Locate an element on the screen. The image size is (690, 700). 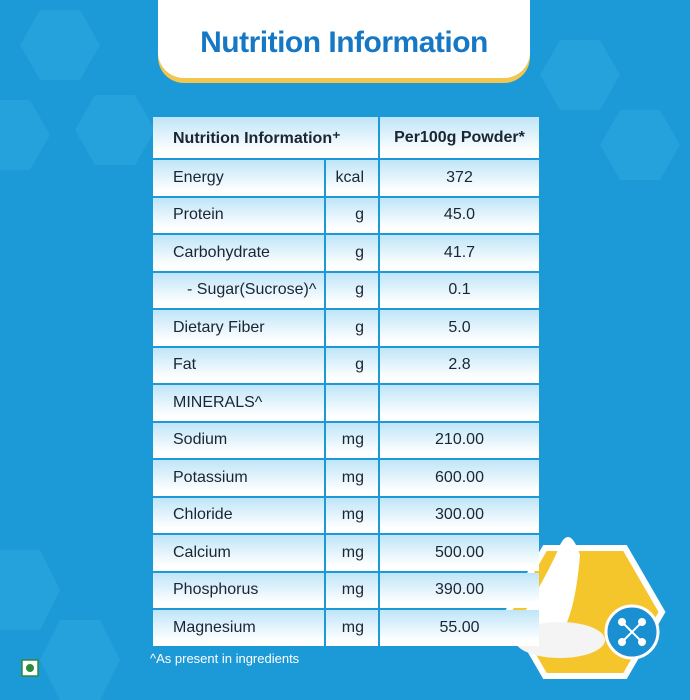
table-row: MINERALS^ is located at coordinates (346, 403).